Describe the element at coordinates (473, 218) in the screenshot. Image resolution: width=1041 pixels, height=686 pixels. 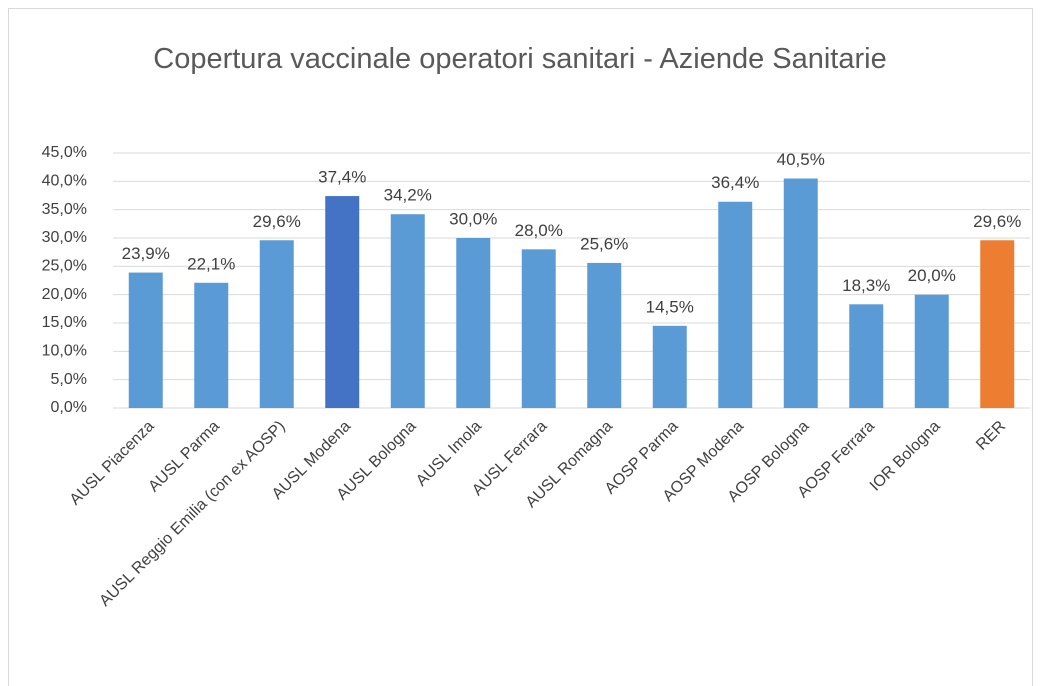
I see `value-label: 30,0%` at that location.